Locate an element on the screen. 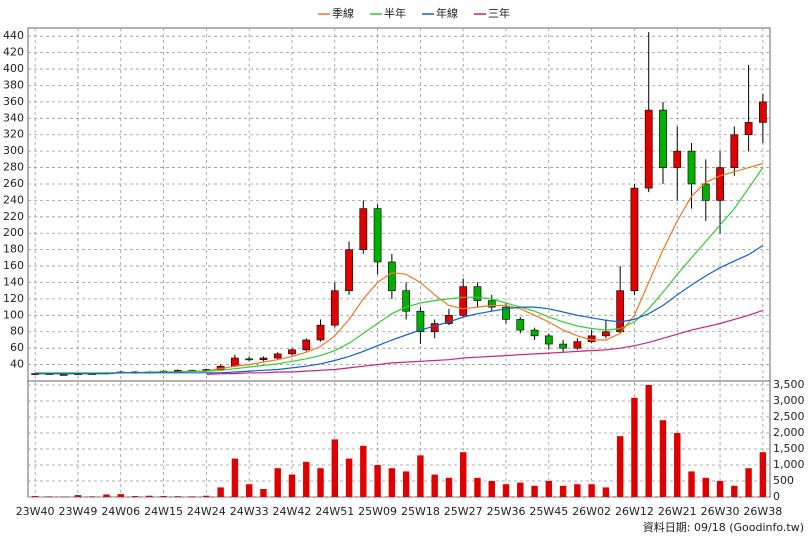 The height and width of the screenshot is (540, 808). legend-label: 三年 is located at coordinates (499, 13).